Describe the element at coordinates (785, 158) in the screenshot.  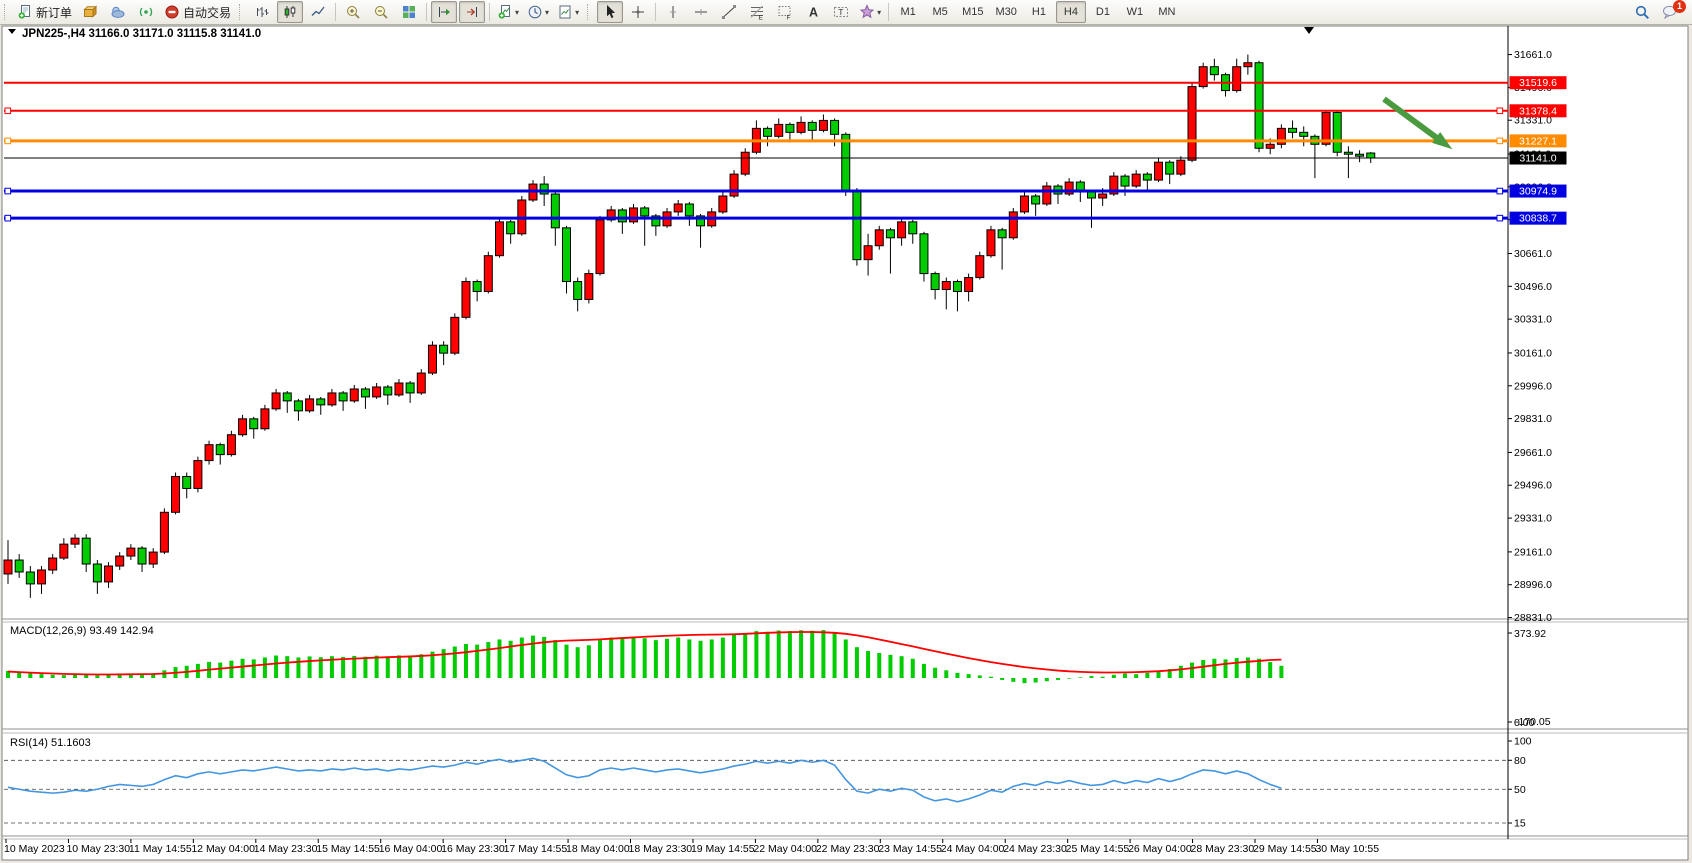
I see `price-line-31141.0: 31141.0` at that location.